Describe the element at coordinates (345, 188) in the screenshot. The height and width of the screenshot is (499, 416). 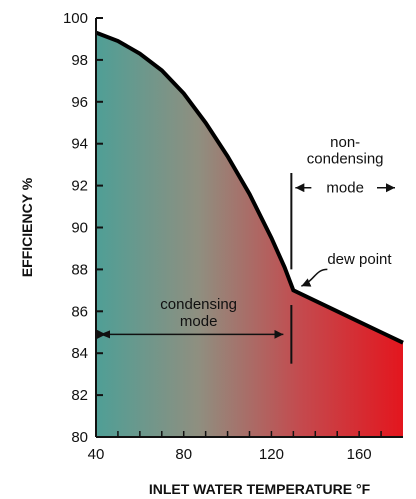
I see `non-condensing-mode-label: mode` at that location.